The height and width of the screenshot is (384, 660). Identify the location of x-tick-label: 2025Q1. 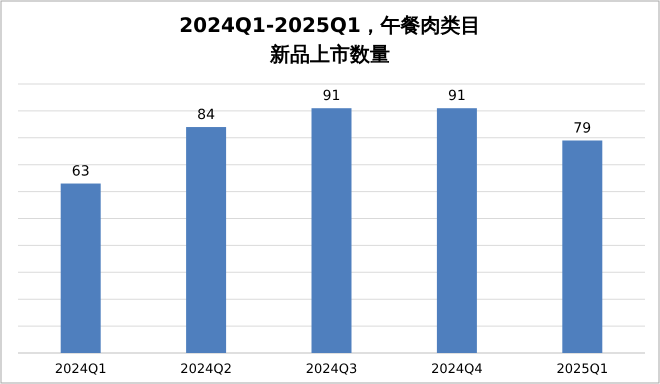
(582, 369).